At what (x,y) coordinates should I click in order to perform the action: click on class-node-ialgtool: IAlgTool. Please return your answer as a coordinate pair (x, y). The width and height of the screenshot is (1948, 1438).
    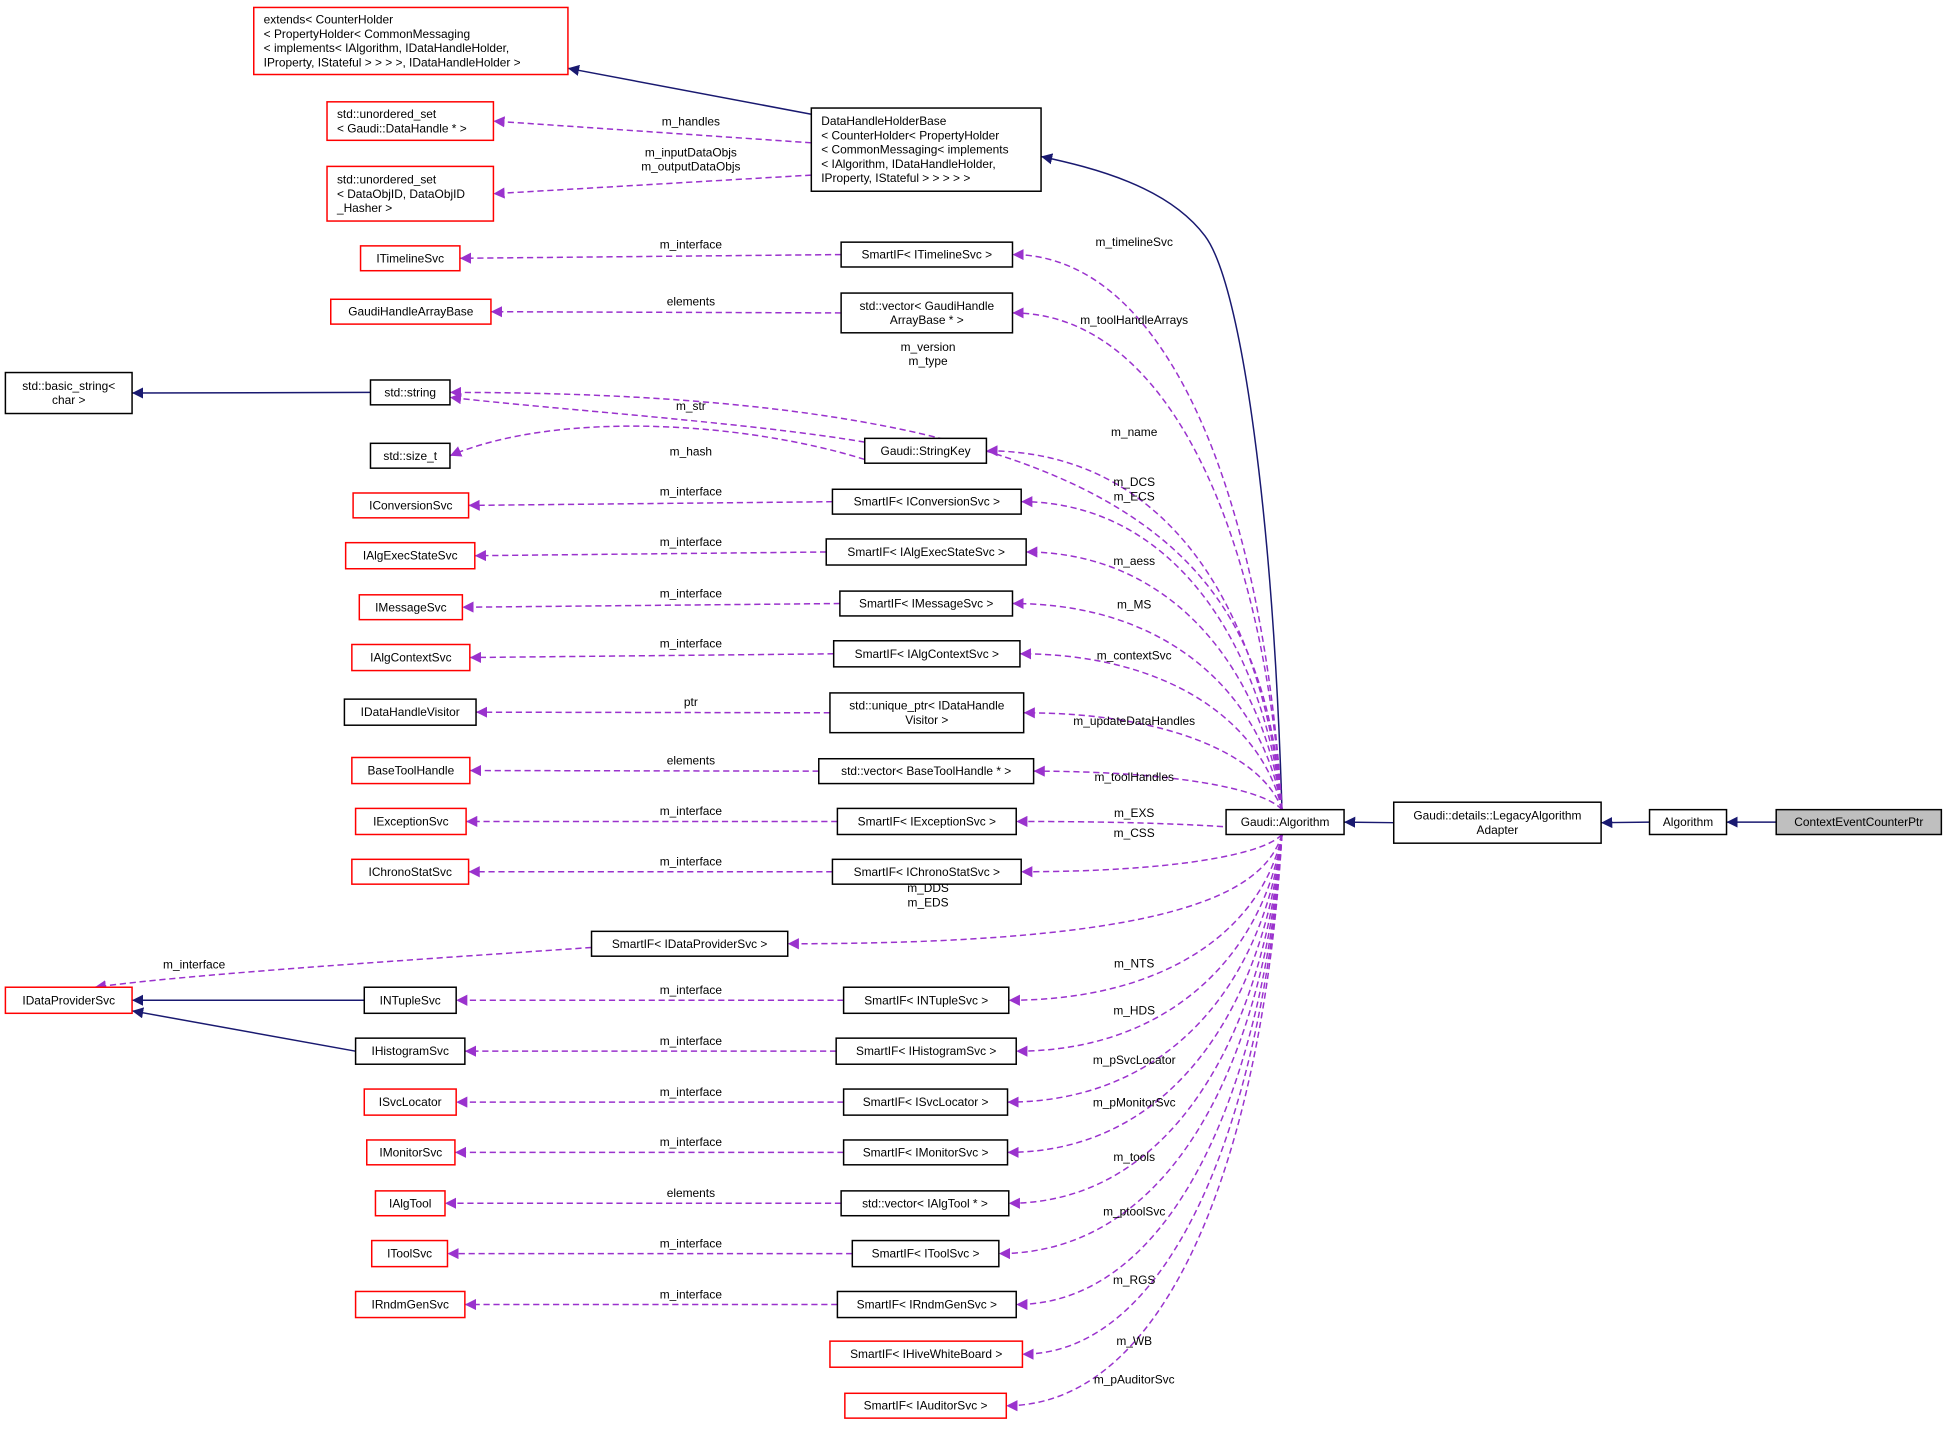
    Looking at the image, I should click on (410, 1203).